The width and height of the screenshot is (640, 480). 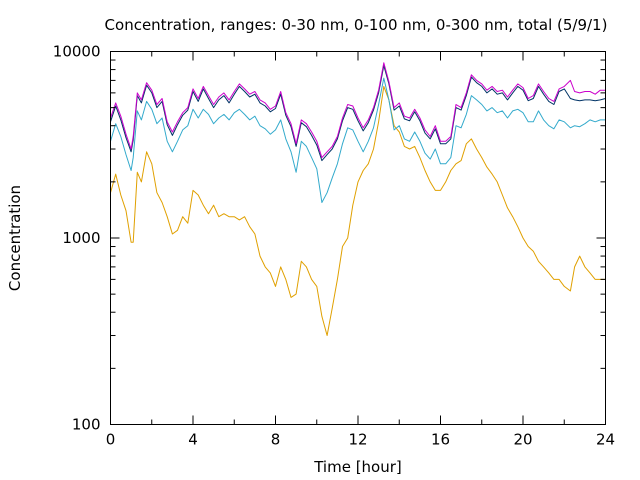 I want to click on x-tick-label: 0, so click(x=111, y=440).